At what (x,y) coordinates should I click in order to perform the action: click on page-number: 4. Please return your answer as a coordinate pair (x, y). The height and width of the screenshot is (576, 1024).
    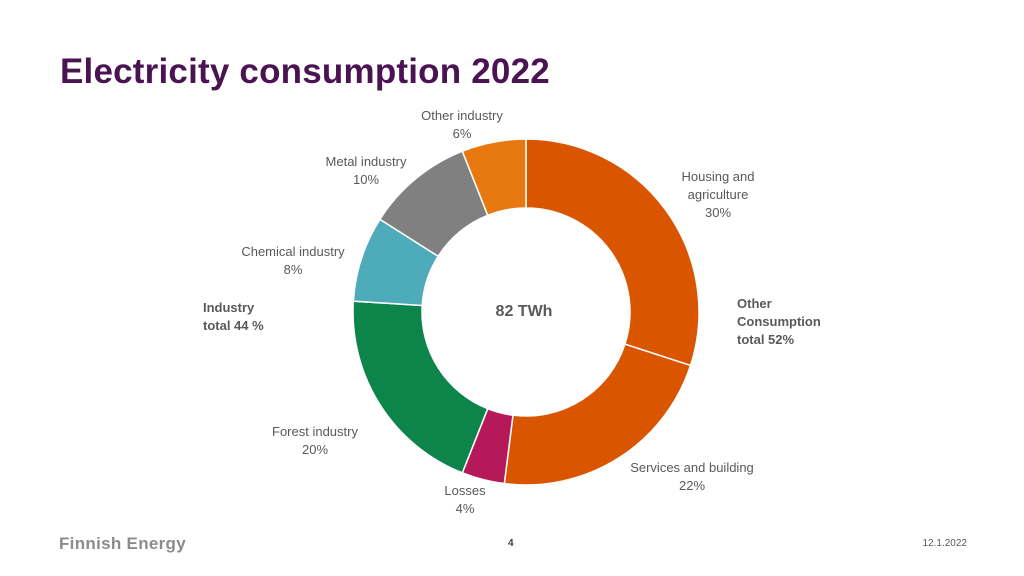
    Looking at the image, I should click on (511, 543).